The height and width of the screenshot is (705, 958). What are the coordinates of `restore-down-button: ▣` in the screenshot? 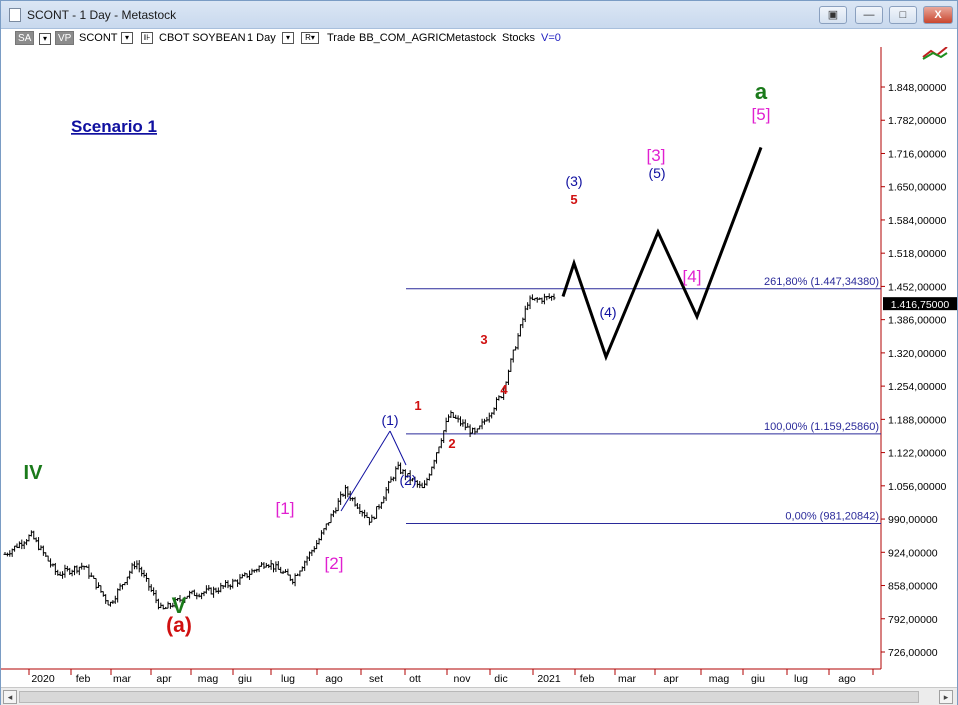 It's located at (833, 15).